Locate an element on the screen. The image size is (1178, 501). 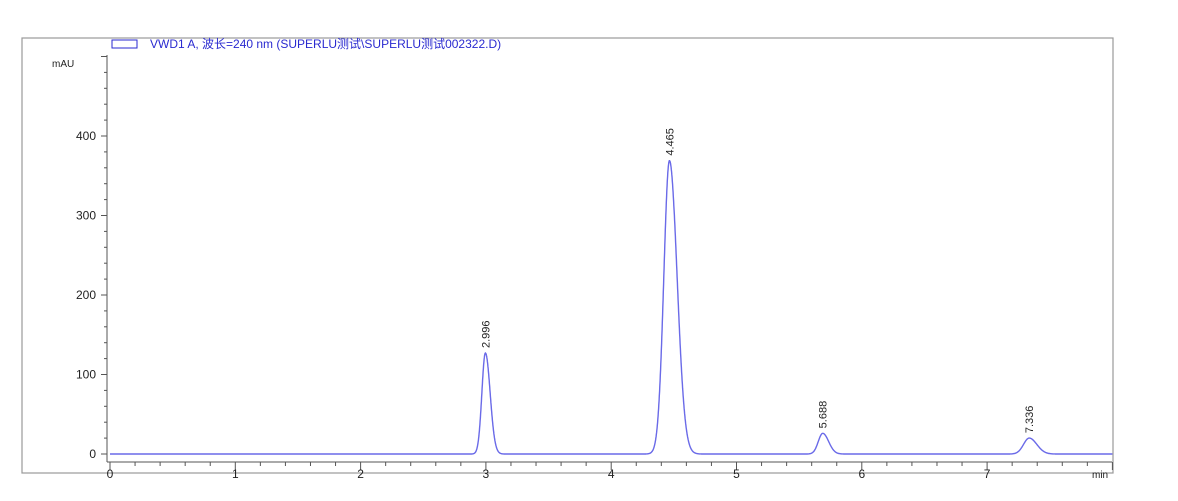
peak-label: 4.465 is located at coordinates (670, 142).